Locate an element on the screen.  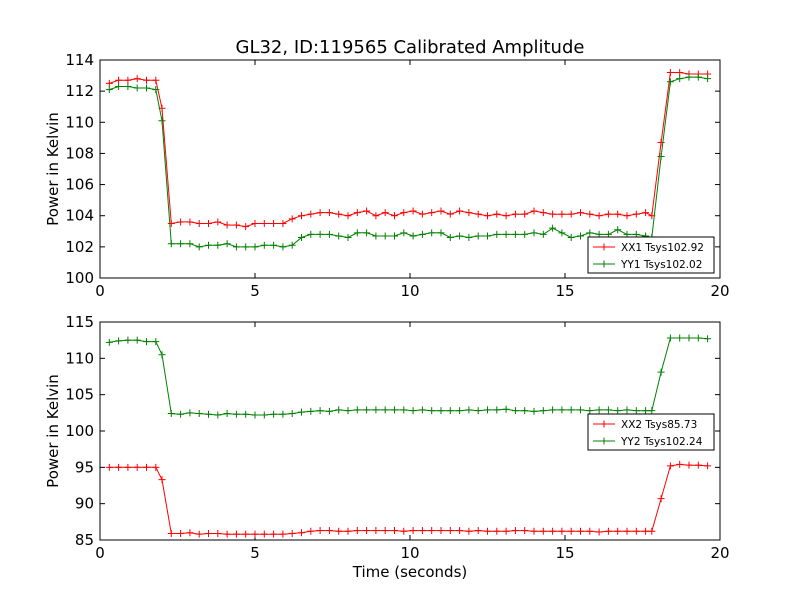
legend-box is located at coordinates (651, 255).